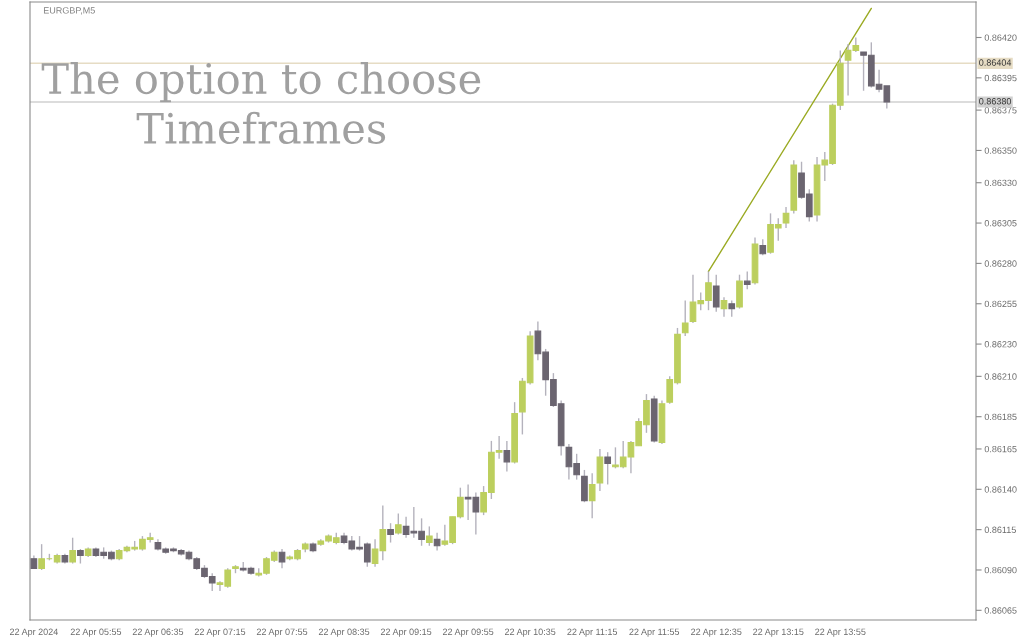 The image size is (1024, 640). I want to click on x-tick-label: 22 Apr 11:55, so click(654, 632).